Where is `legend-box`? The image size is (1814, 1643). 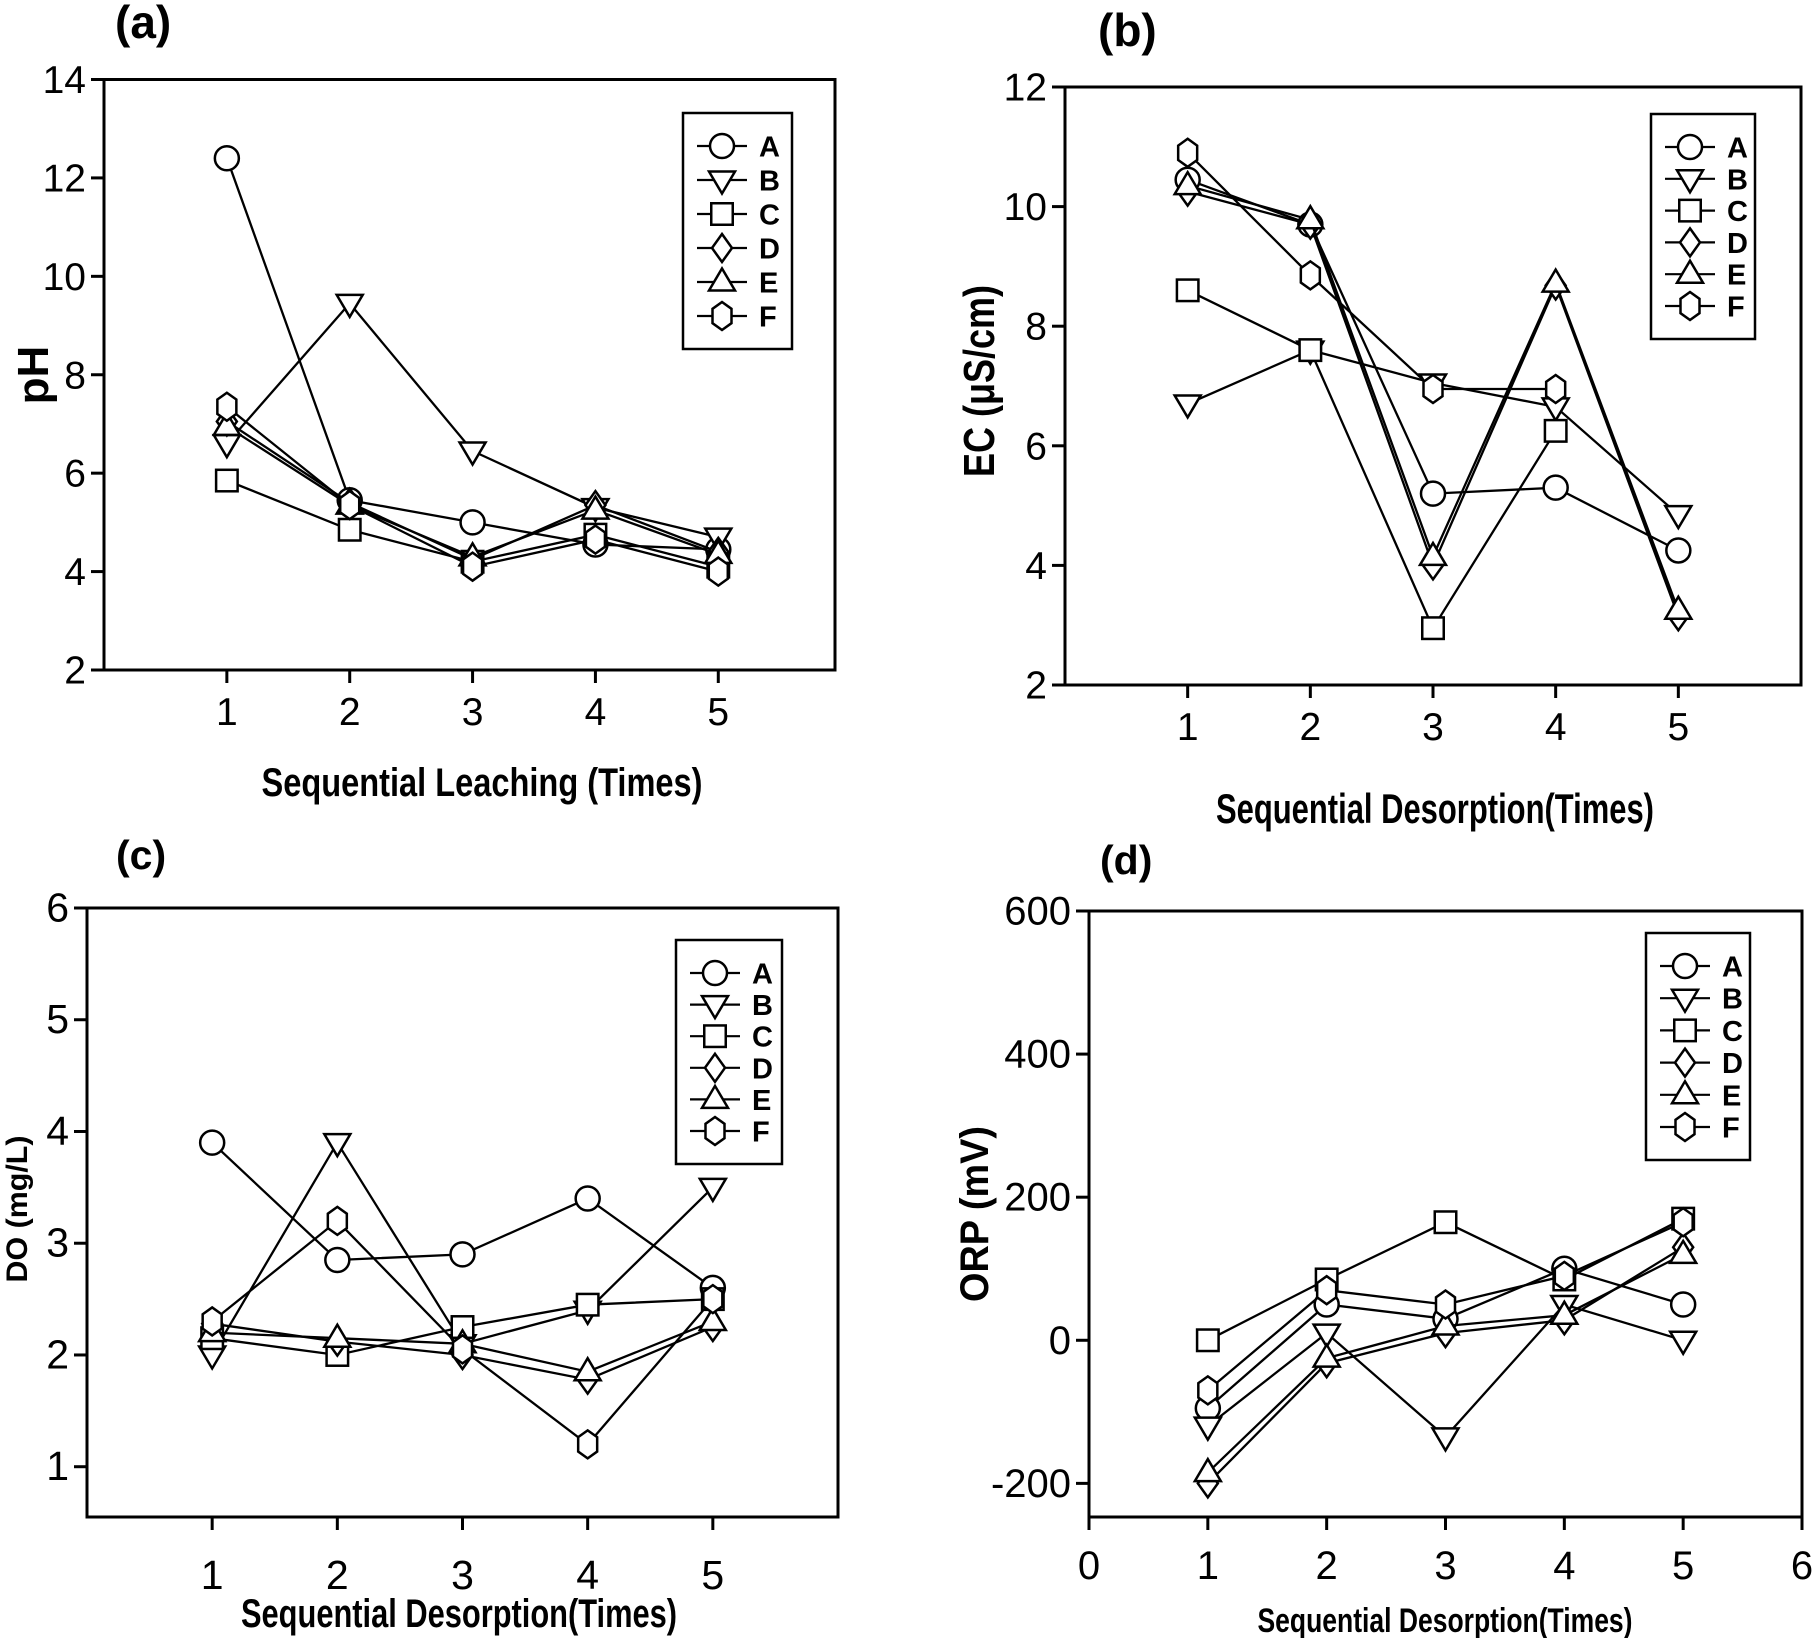 legend-box is located at coordinates (737, 231).